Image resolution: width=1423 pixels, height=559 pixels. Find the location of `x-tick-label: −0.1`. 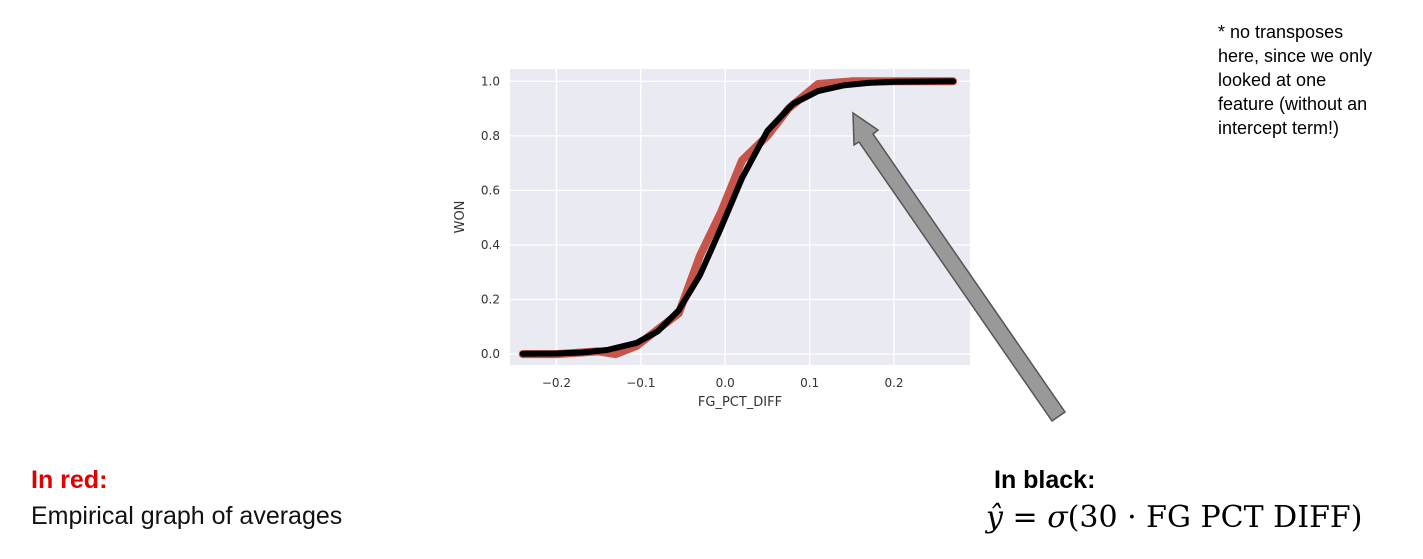

x-tick-label: −0.1 is located at coordinates (640, 383).